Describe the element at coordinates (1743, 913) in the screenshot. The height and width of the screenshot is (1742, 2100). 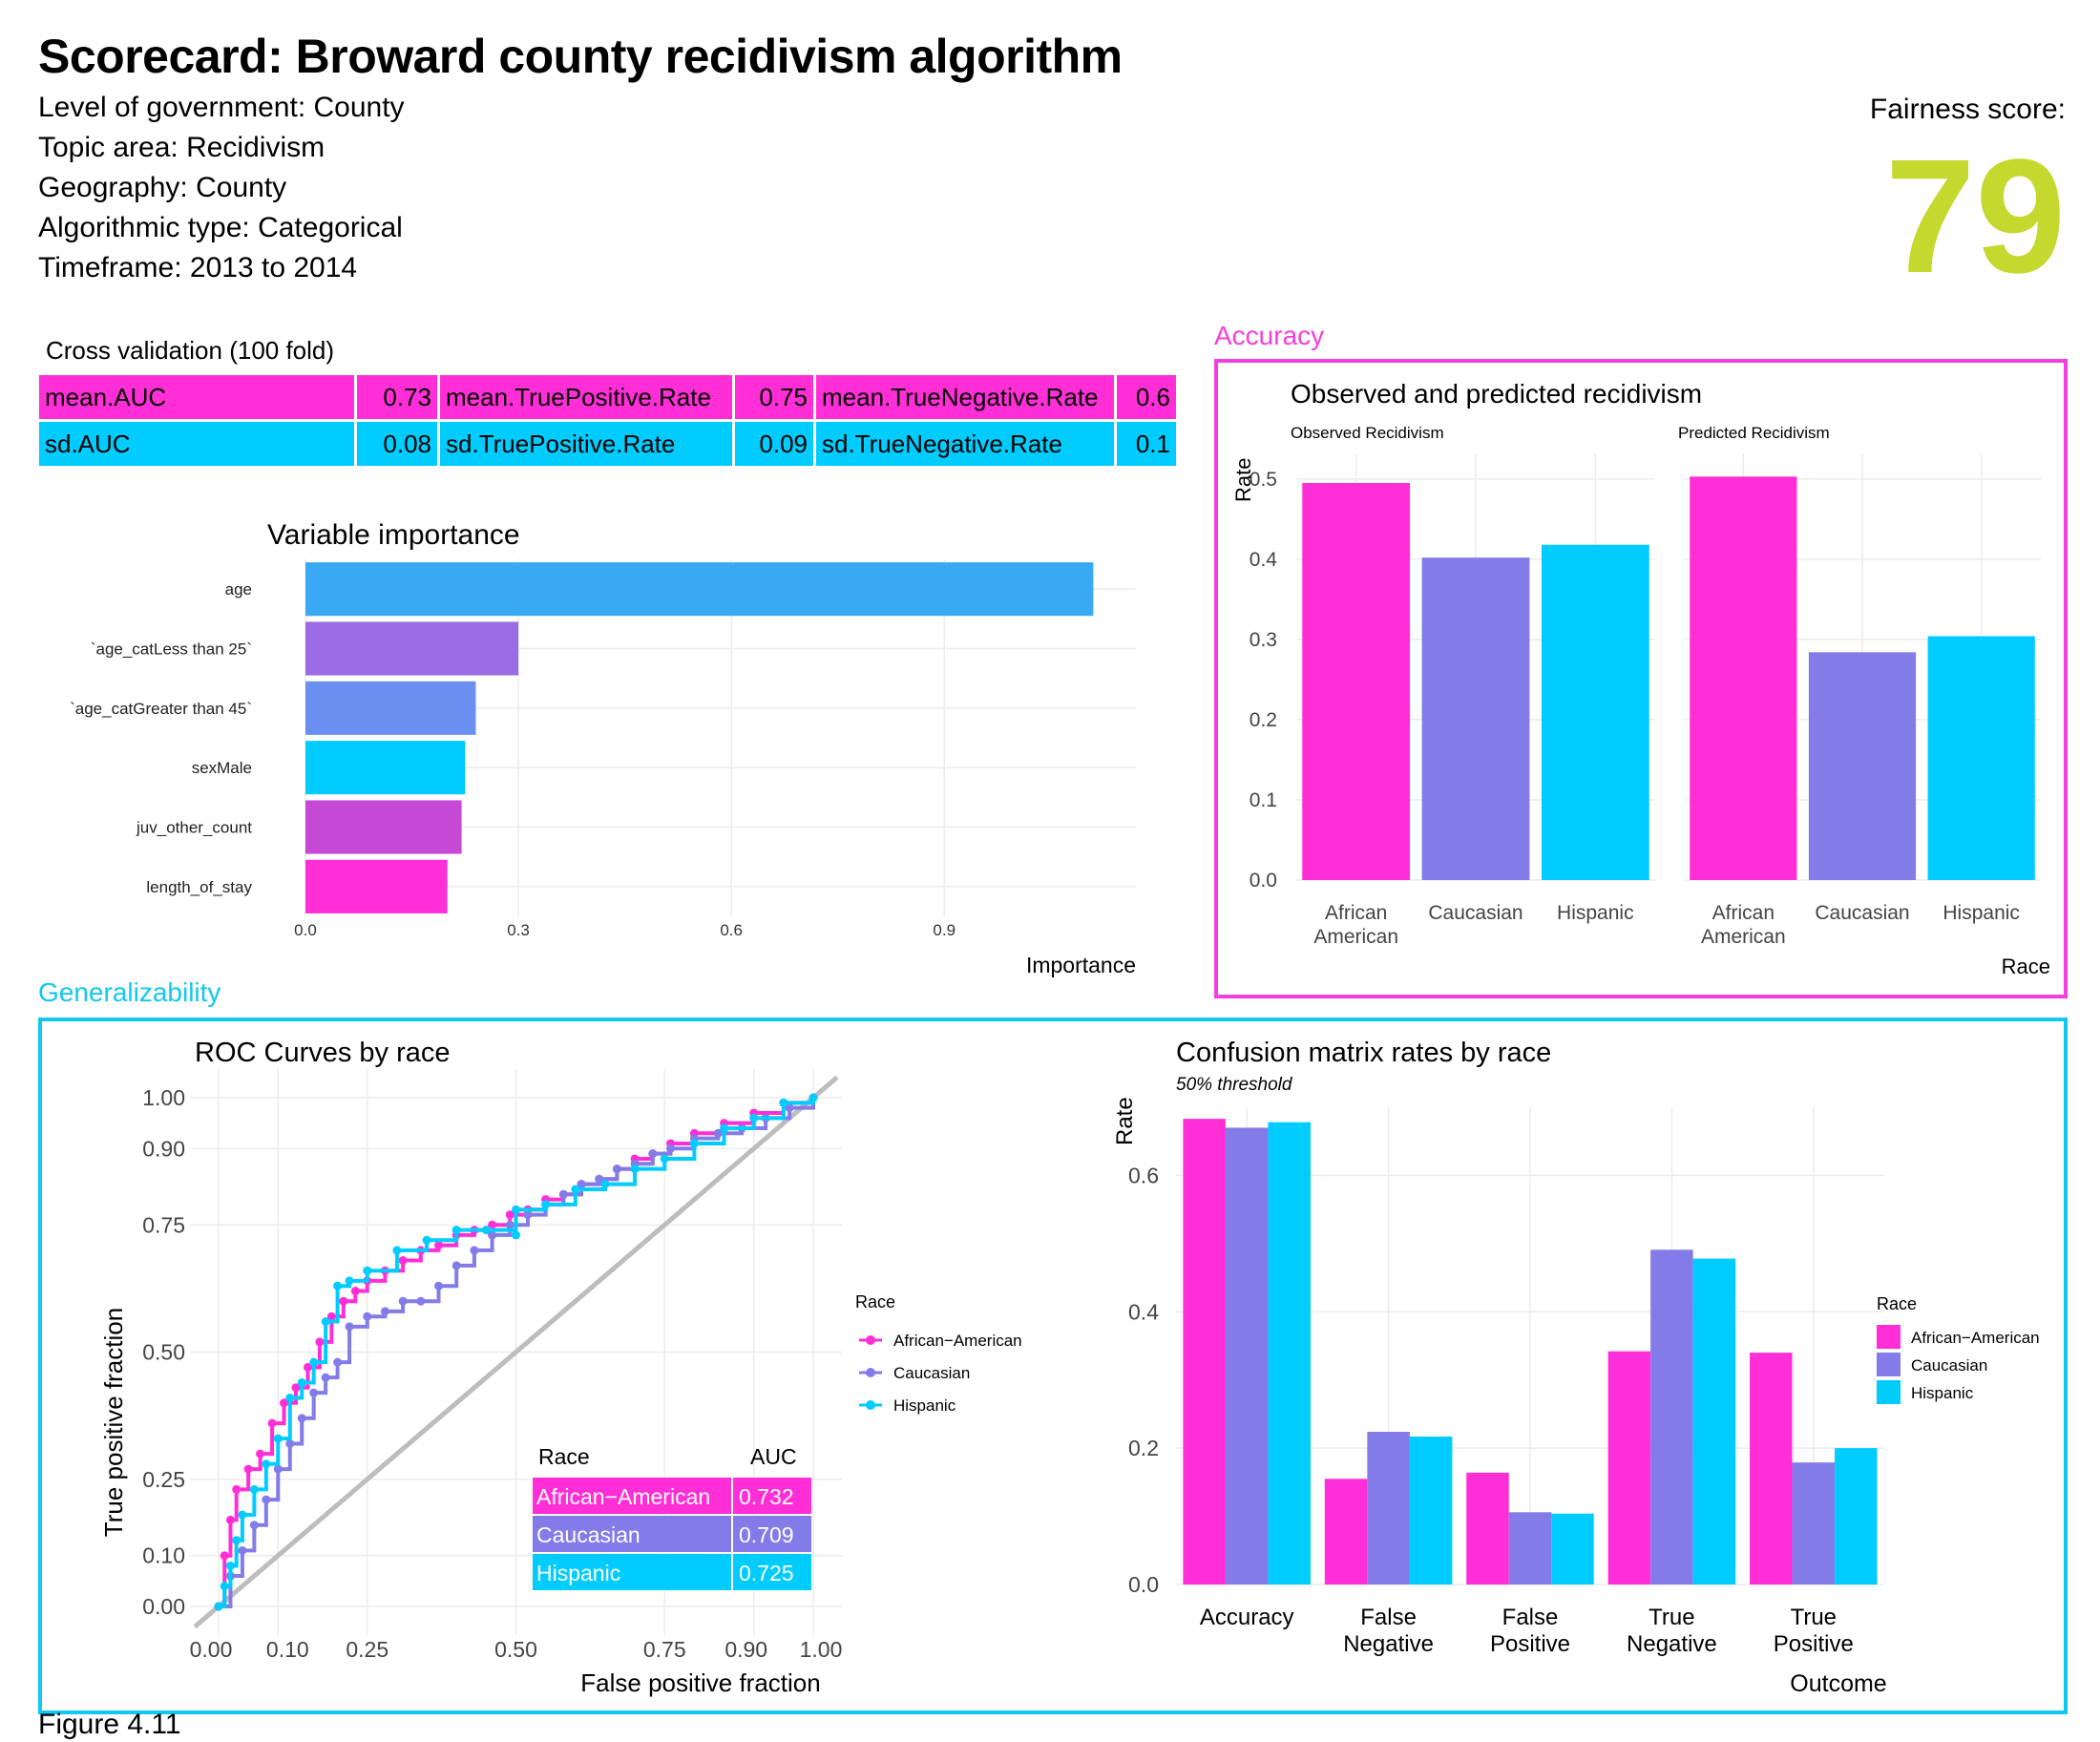
I see `x-tick-label: African` at that location.